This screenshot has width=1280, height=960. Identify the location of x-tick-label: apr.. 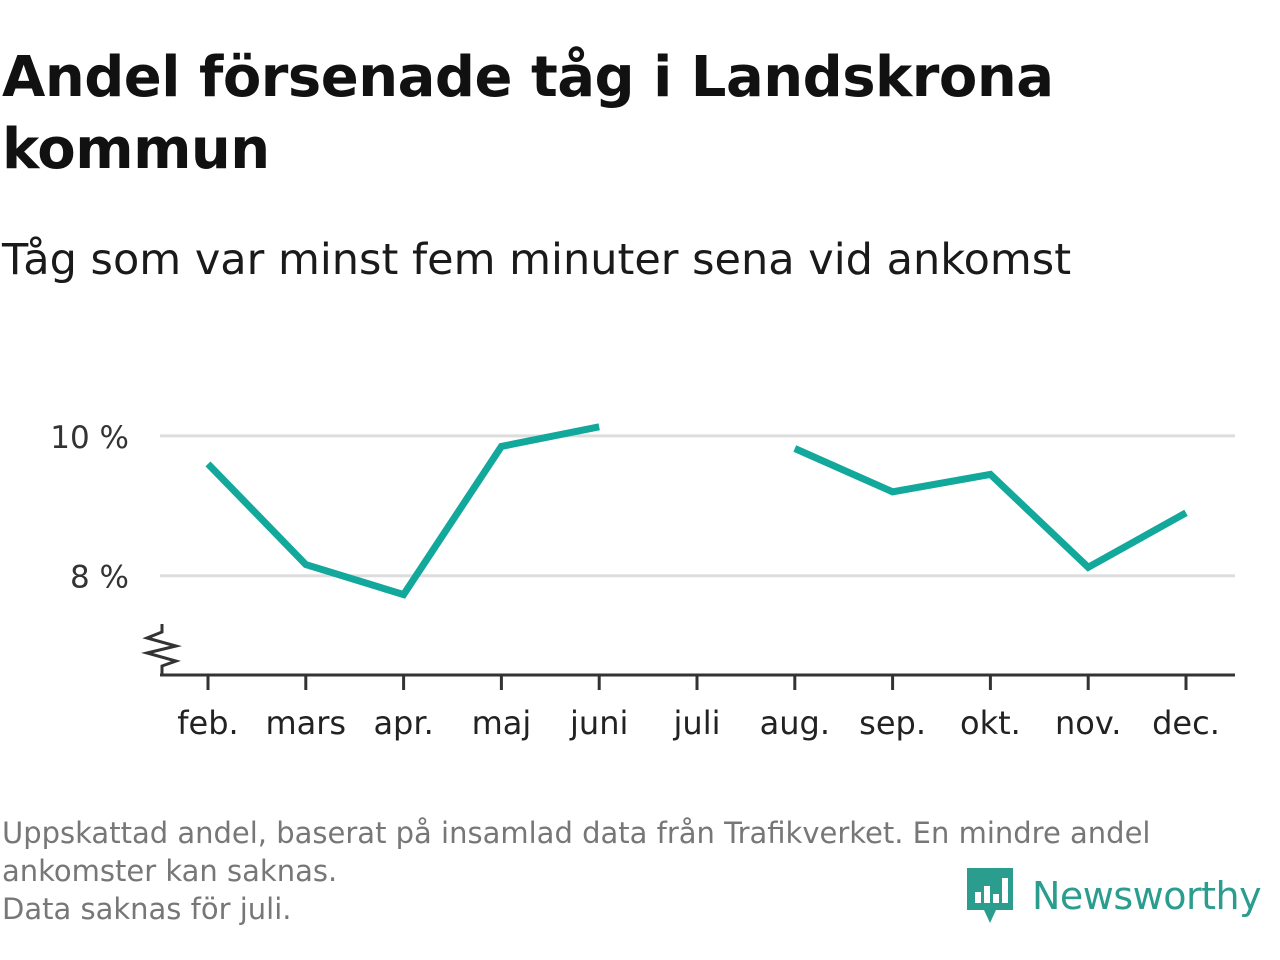
(403, 723).